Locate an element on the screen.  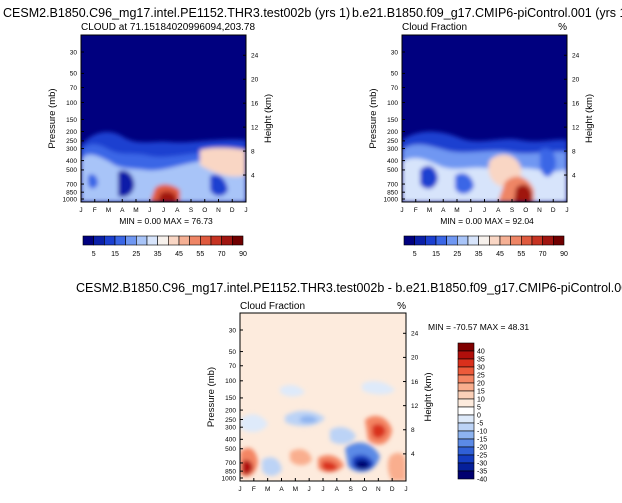
height-tick-label: 12 is located at coordinates (415, 406).